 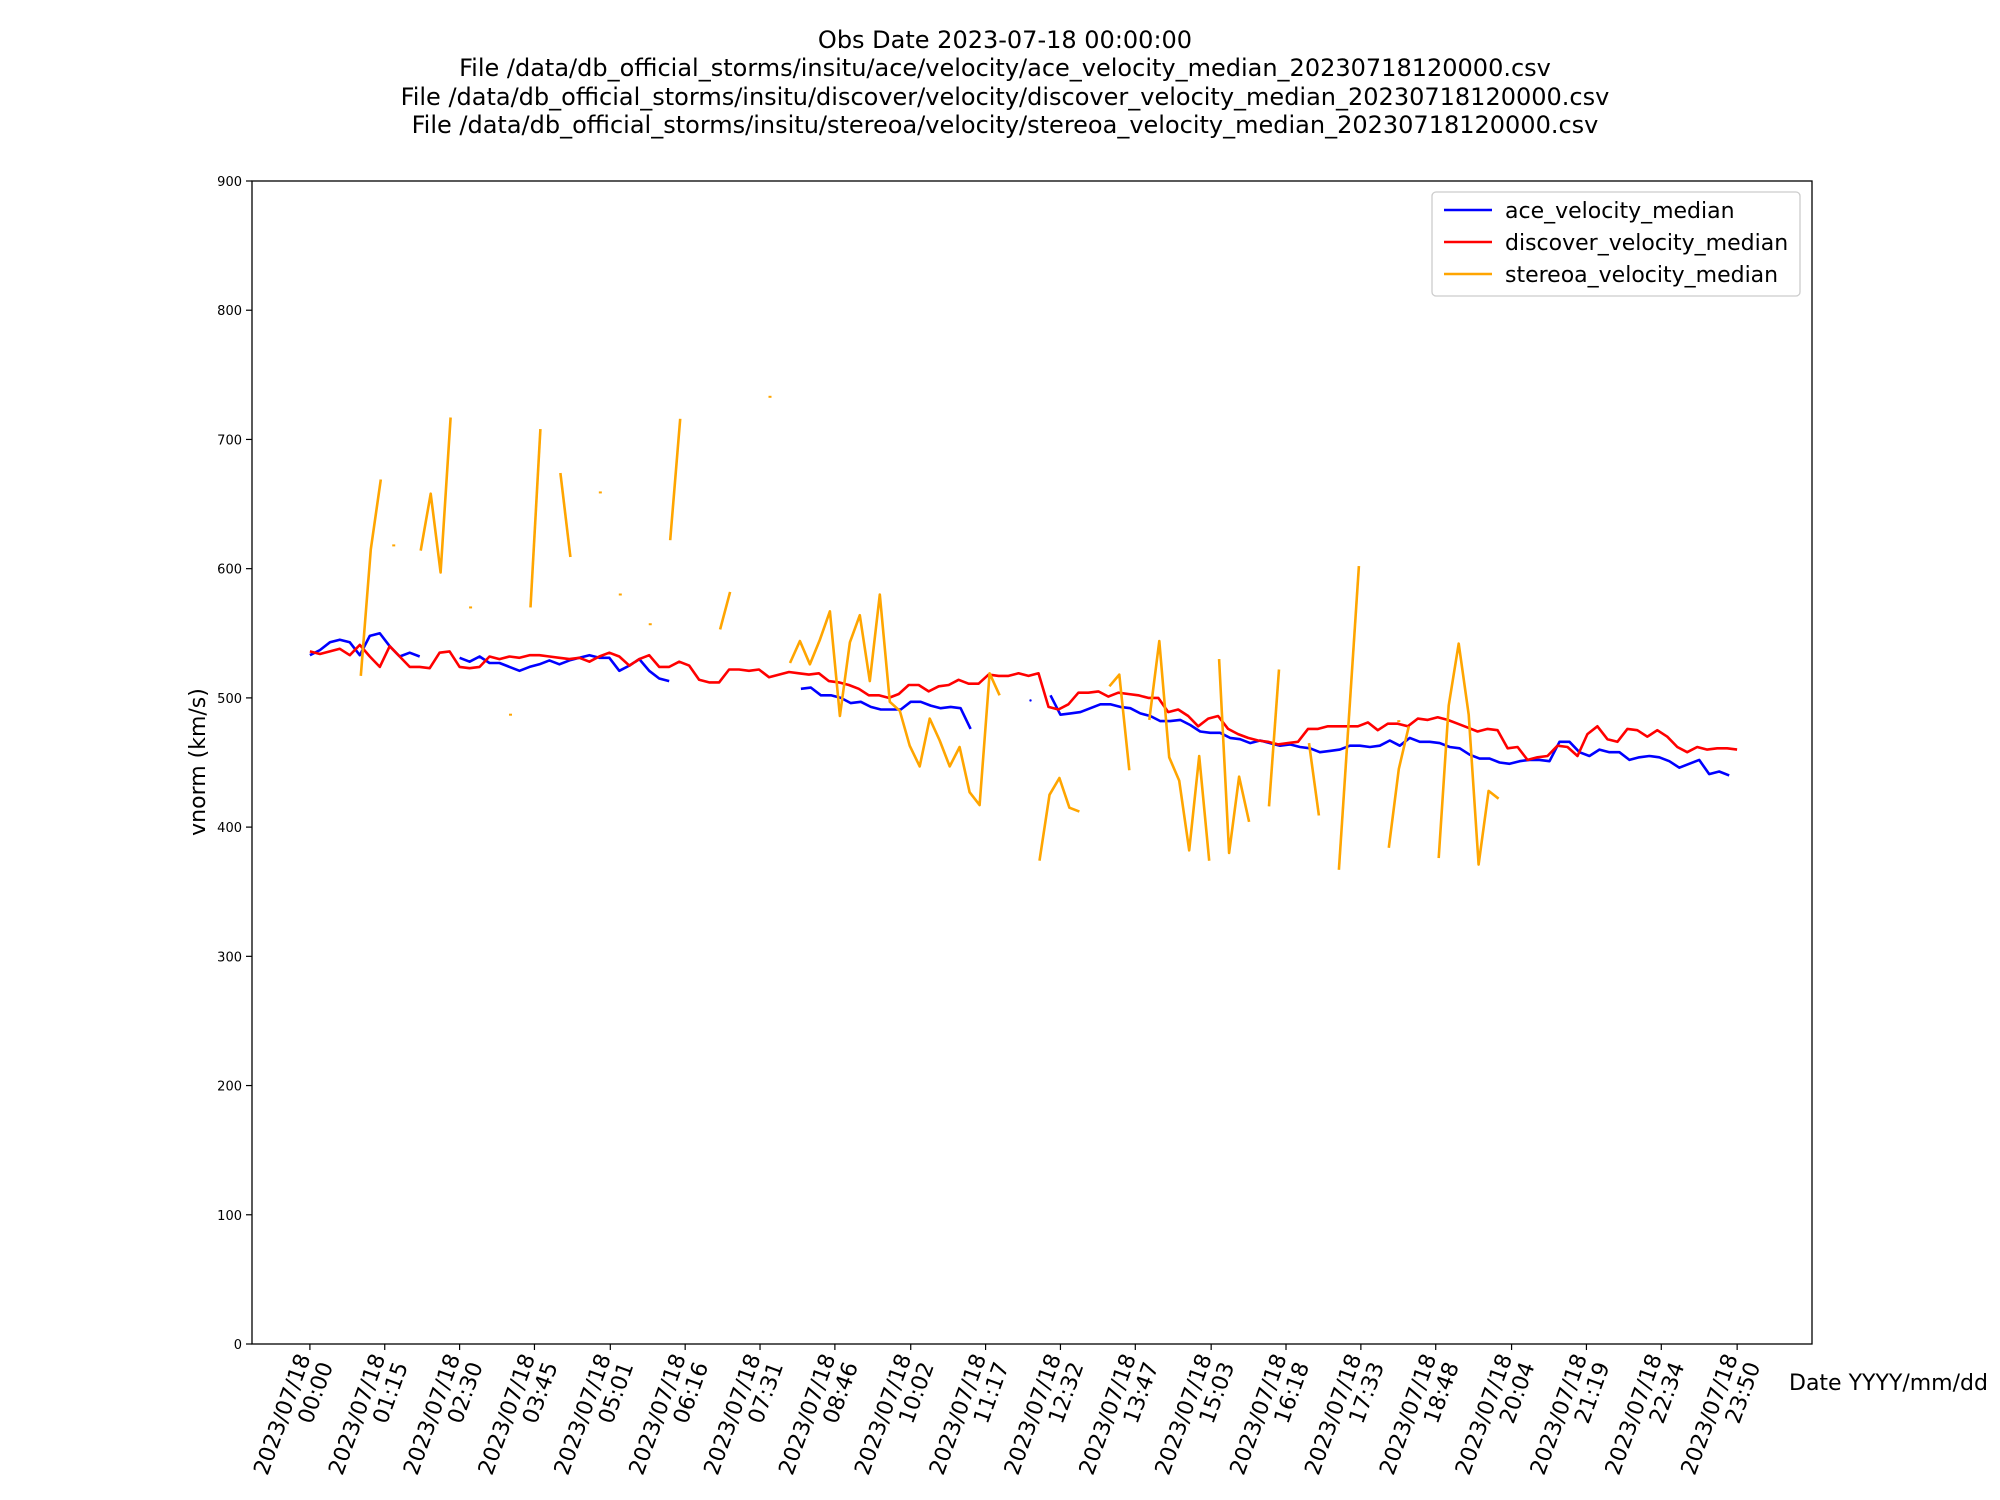 What do you see at coordinates (229, 311) in the screenshot?
I see `y-tick-label: 800` at bounding box center [229, 311].